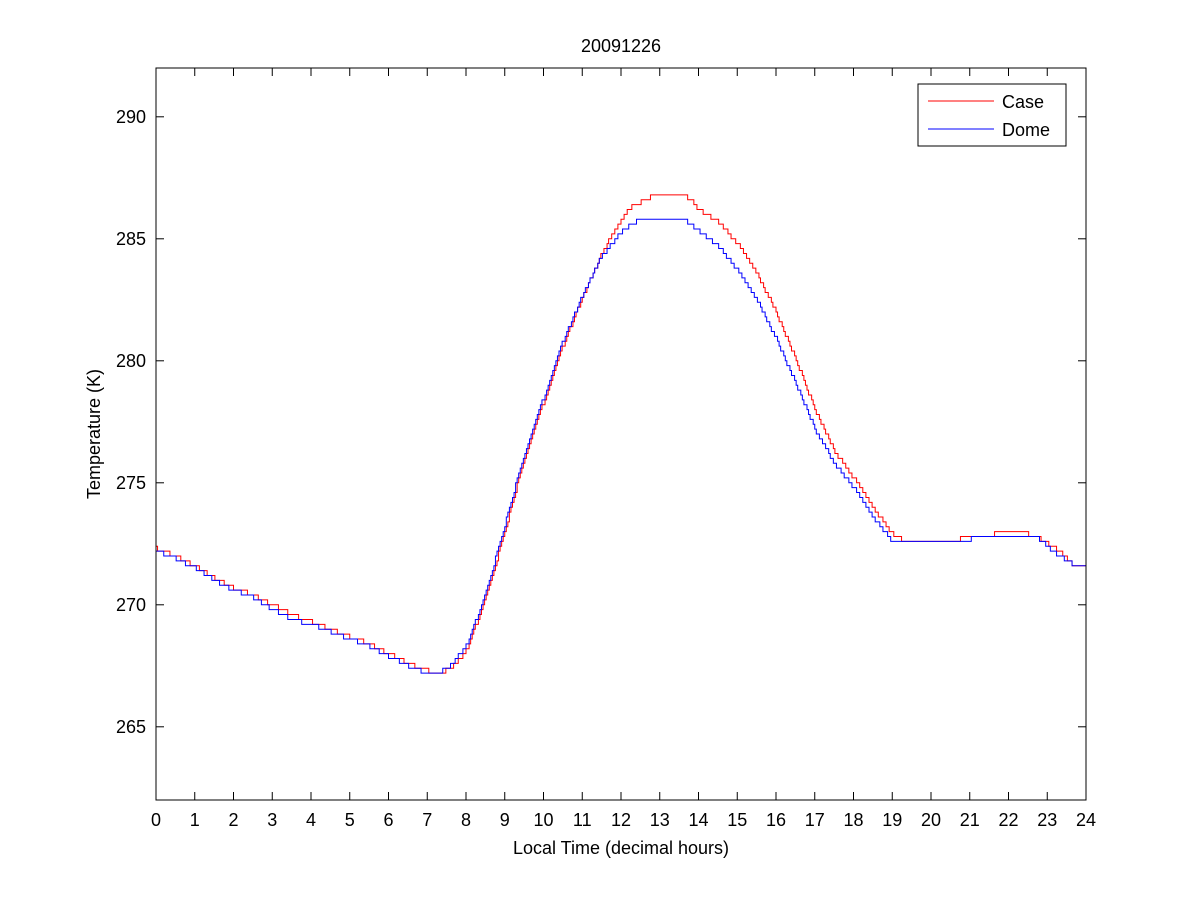 Image resolution: width=1200 pixels, height=900 pixels. Describe the element at coordinates (1008, 820) in the screenshot. I see `x-tick-label: 22` at that location.